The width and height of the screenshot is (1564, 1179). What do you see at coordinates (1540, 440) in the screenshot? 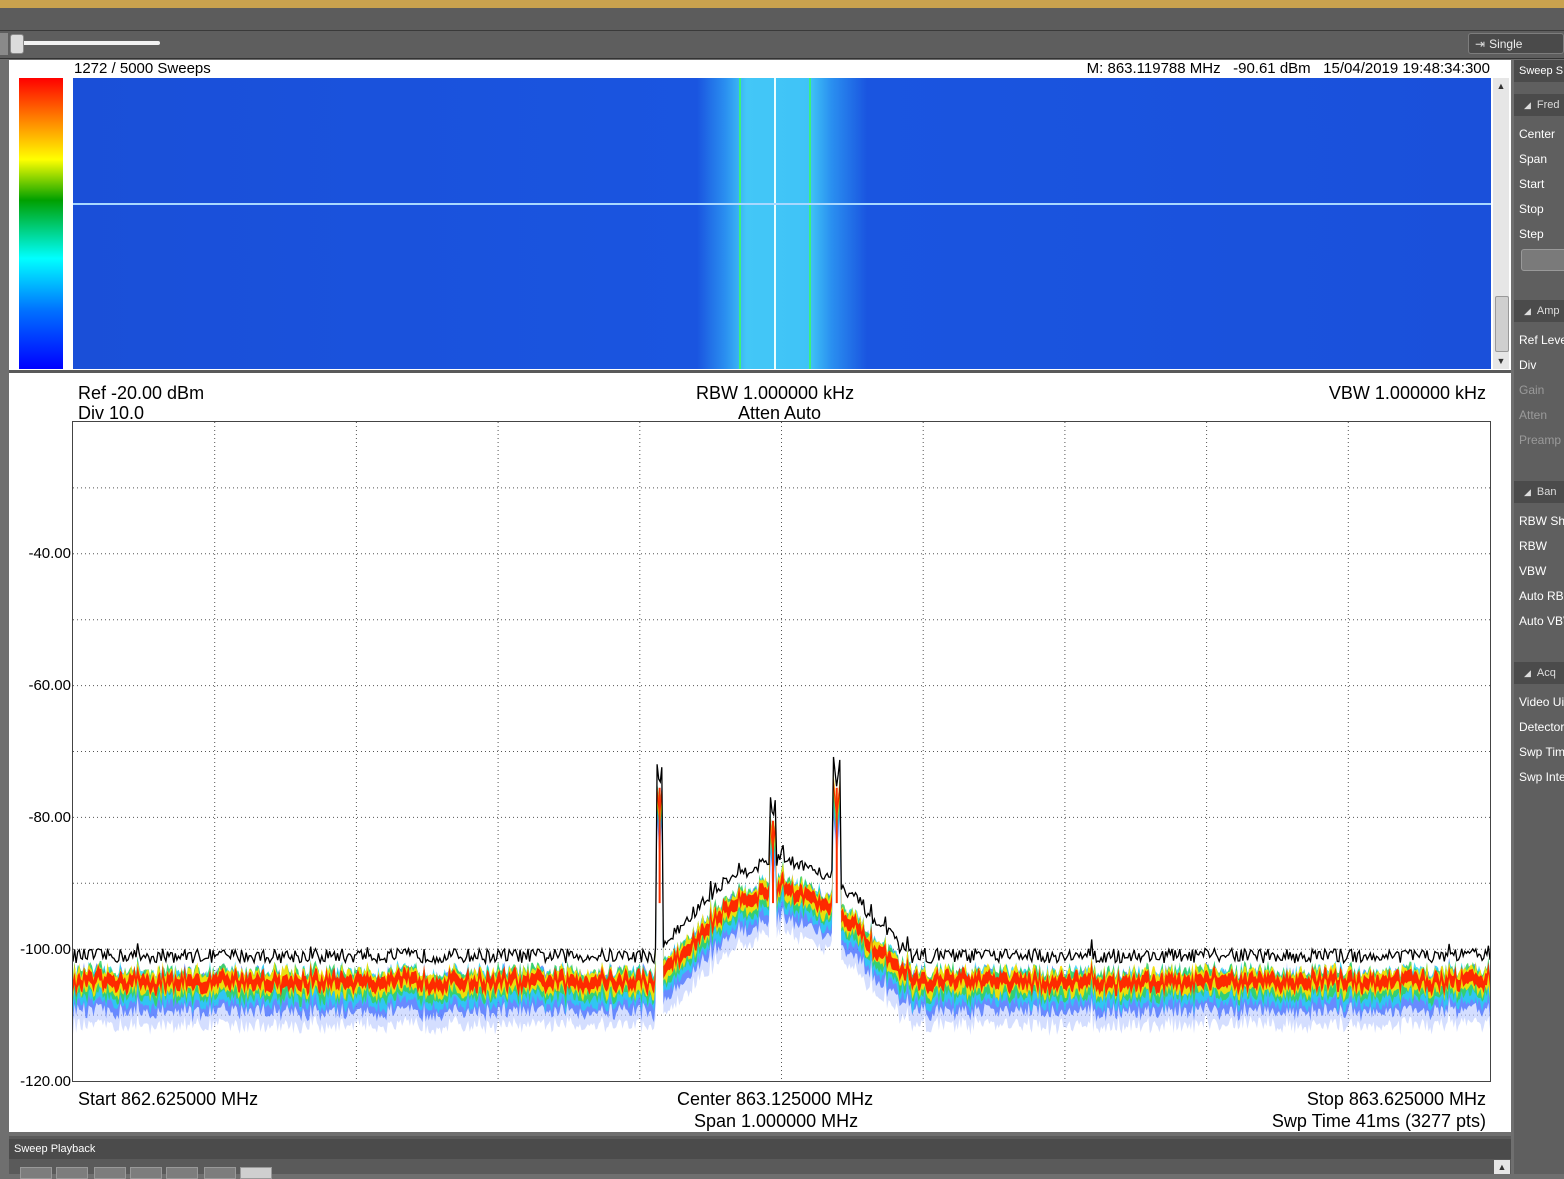
I see `sidebar-item-preamp: Preamp` at bounding box center [1540, 440].